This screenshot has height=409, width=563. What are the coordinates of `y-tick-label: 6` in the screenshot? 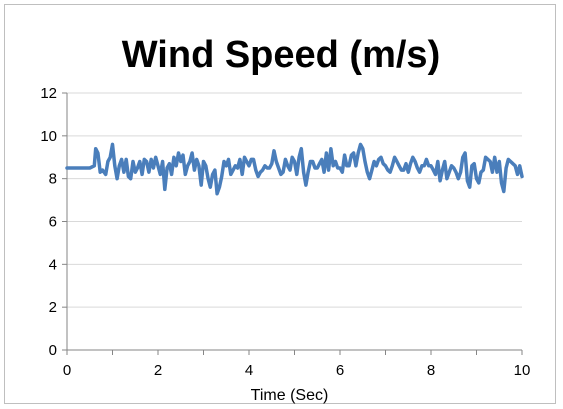 It's located at (53, 222).